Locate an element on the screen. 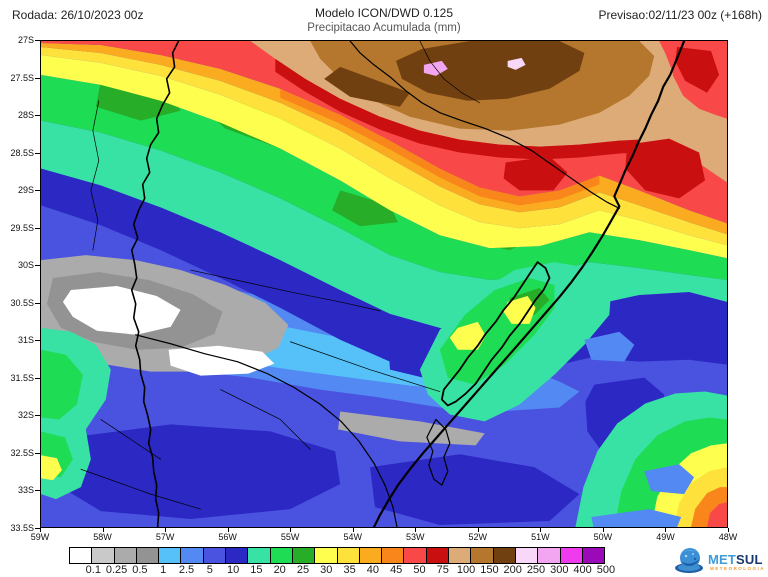 This screenshot has height=577, width=768. lat-label: 30.5S is located at coordinates (22, 302).